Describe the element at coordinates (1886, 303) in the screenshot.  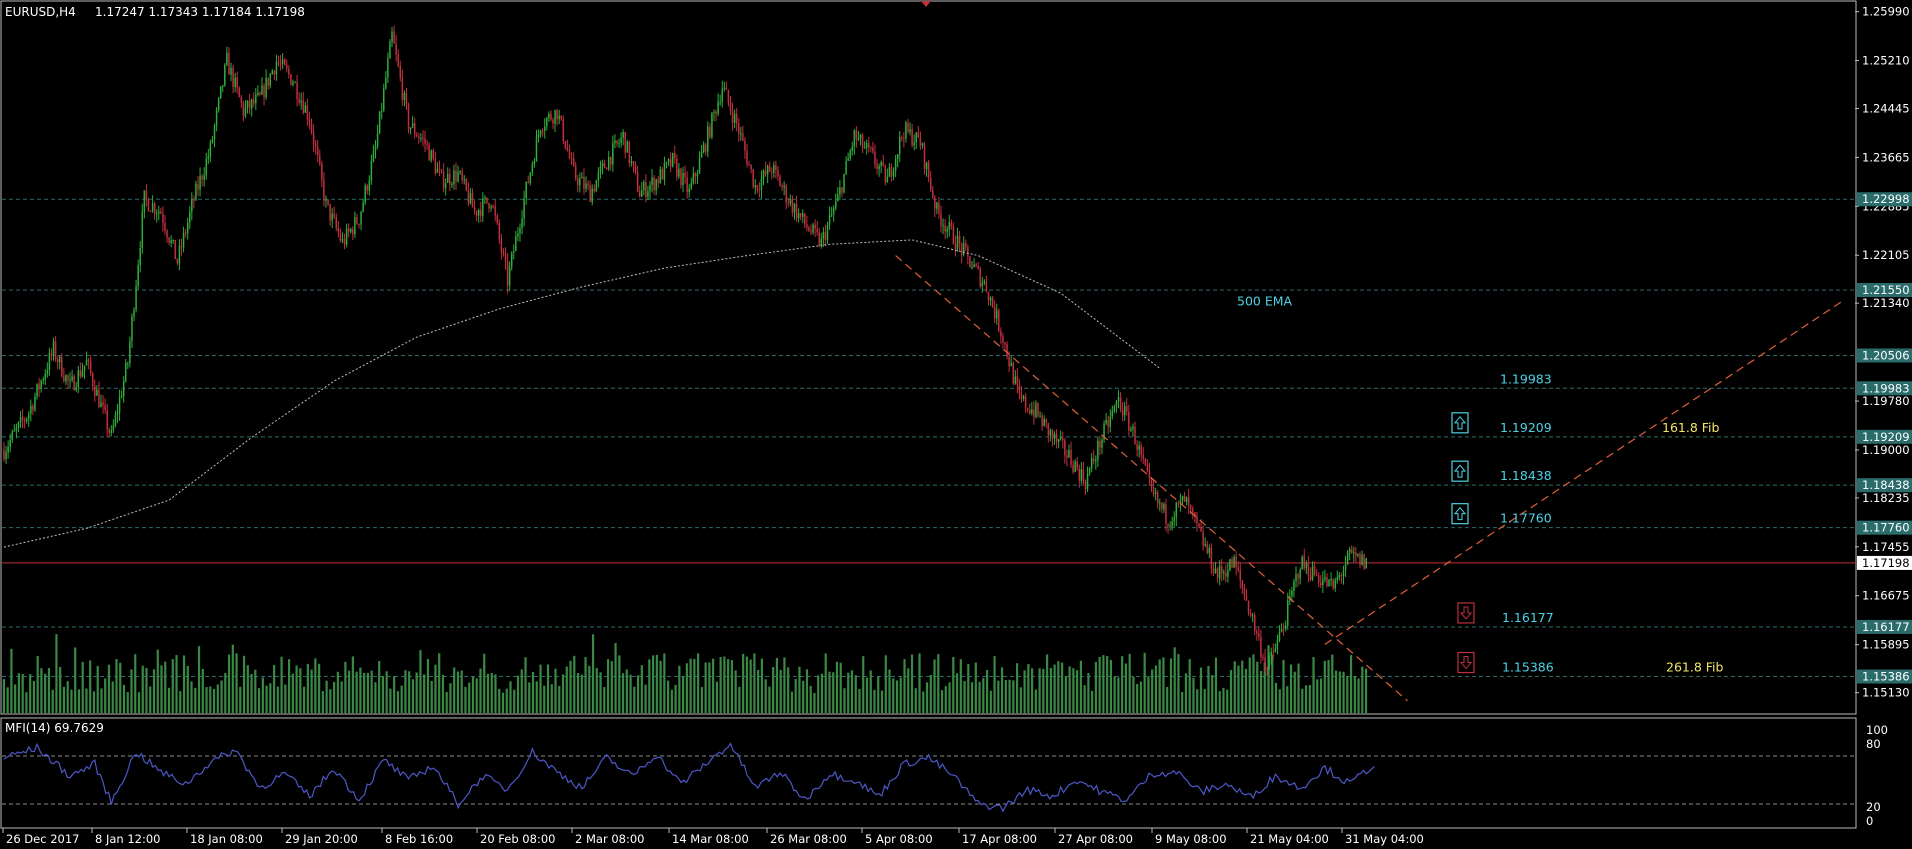
I see `price-tick: 1.21340` at that location.